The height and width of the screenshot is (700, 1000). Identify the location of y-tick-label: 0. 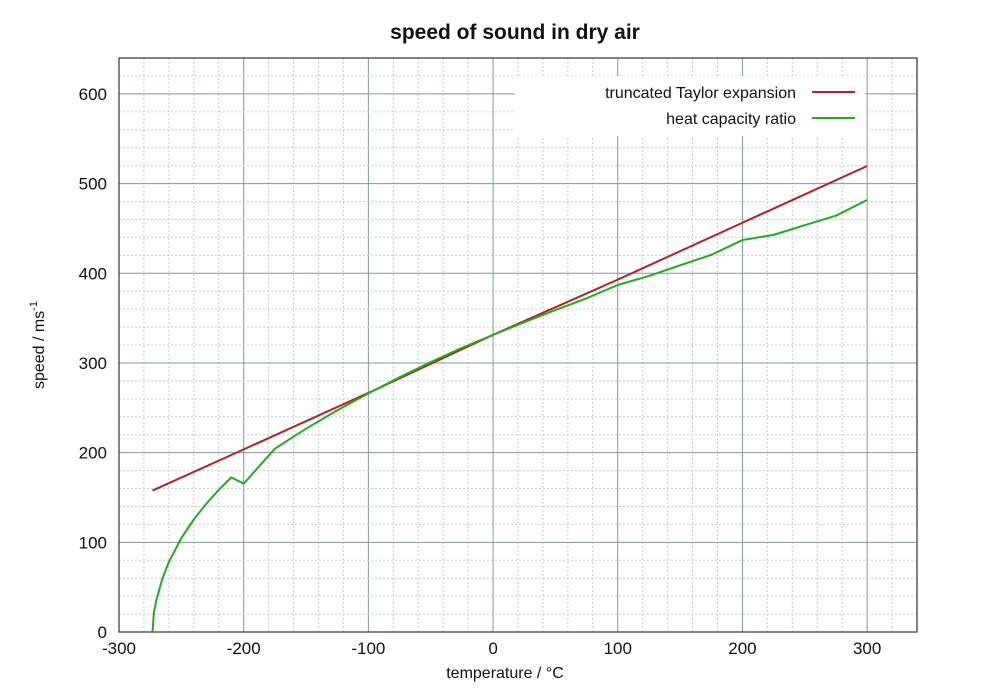
(102, 632).